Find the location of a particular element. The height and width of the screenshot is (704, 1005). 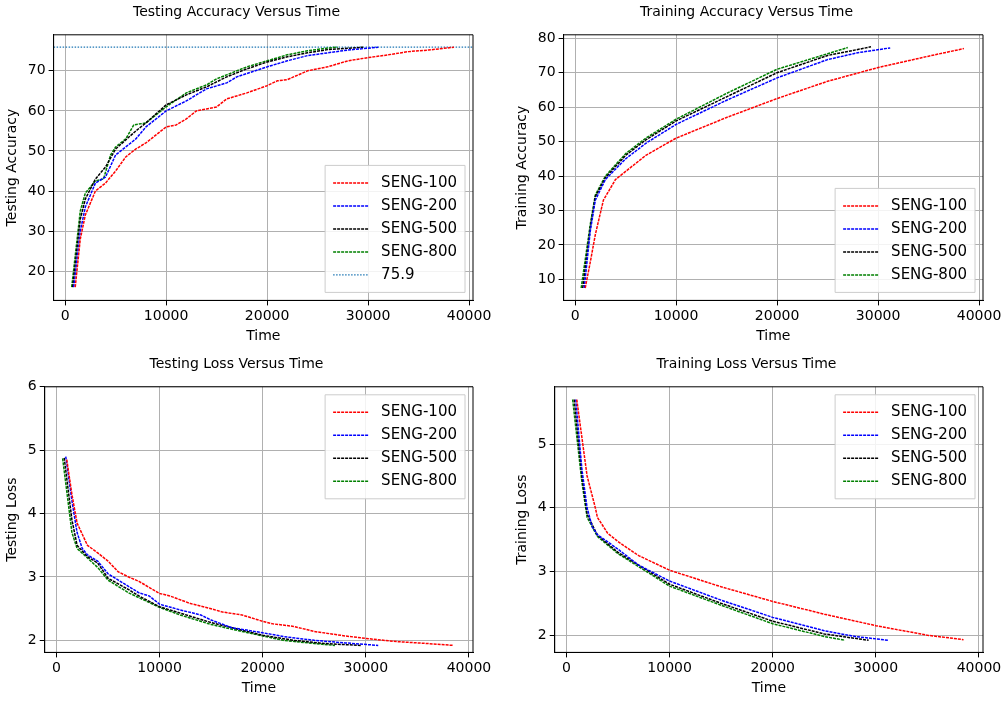

y-axis-title: Training Accuracy is located at coordinates (521, 168).